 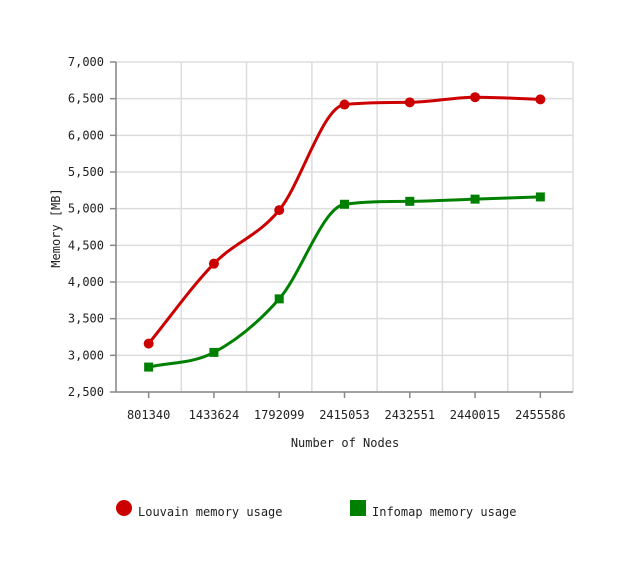 What do you see at coordinates (86, 62) in the screenshot?
I see `y-tick-label: 7,000` at bounding box center [86, 62].